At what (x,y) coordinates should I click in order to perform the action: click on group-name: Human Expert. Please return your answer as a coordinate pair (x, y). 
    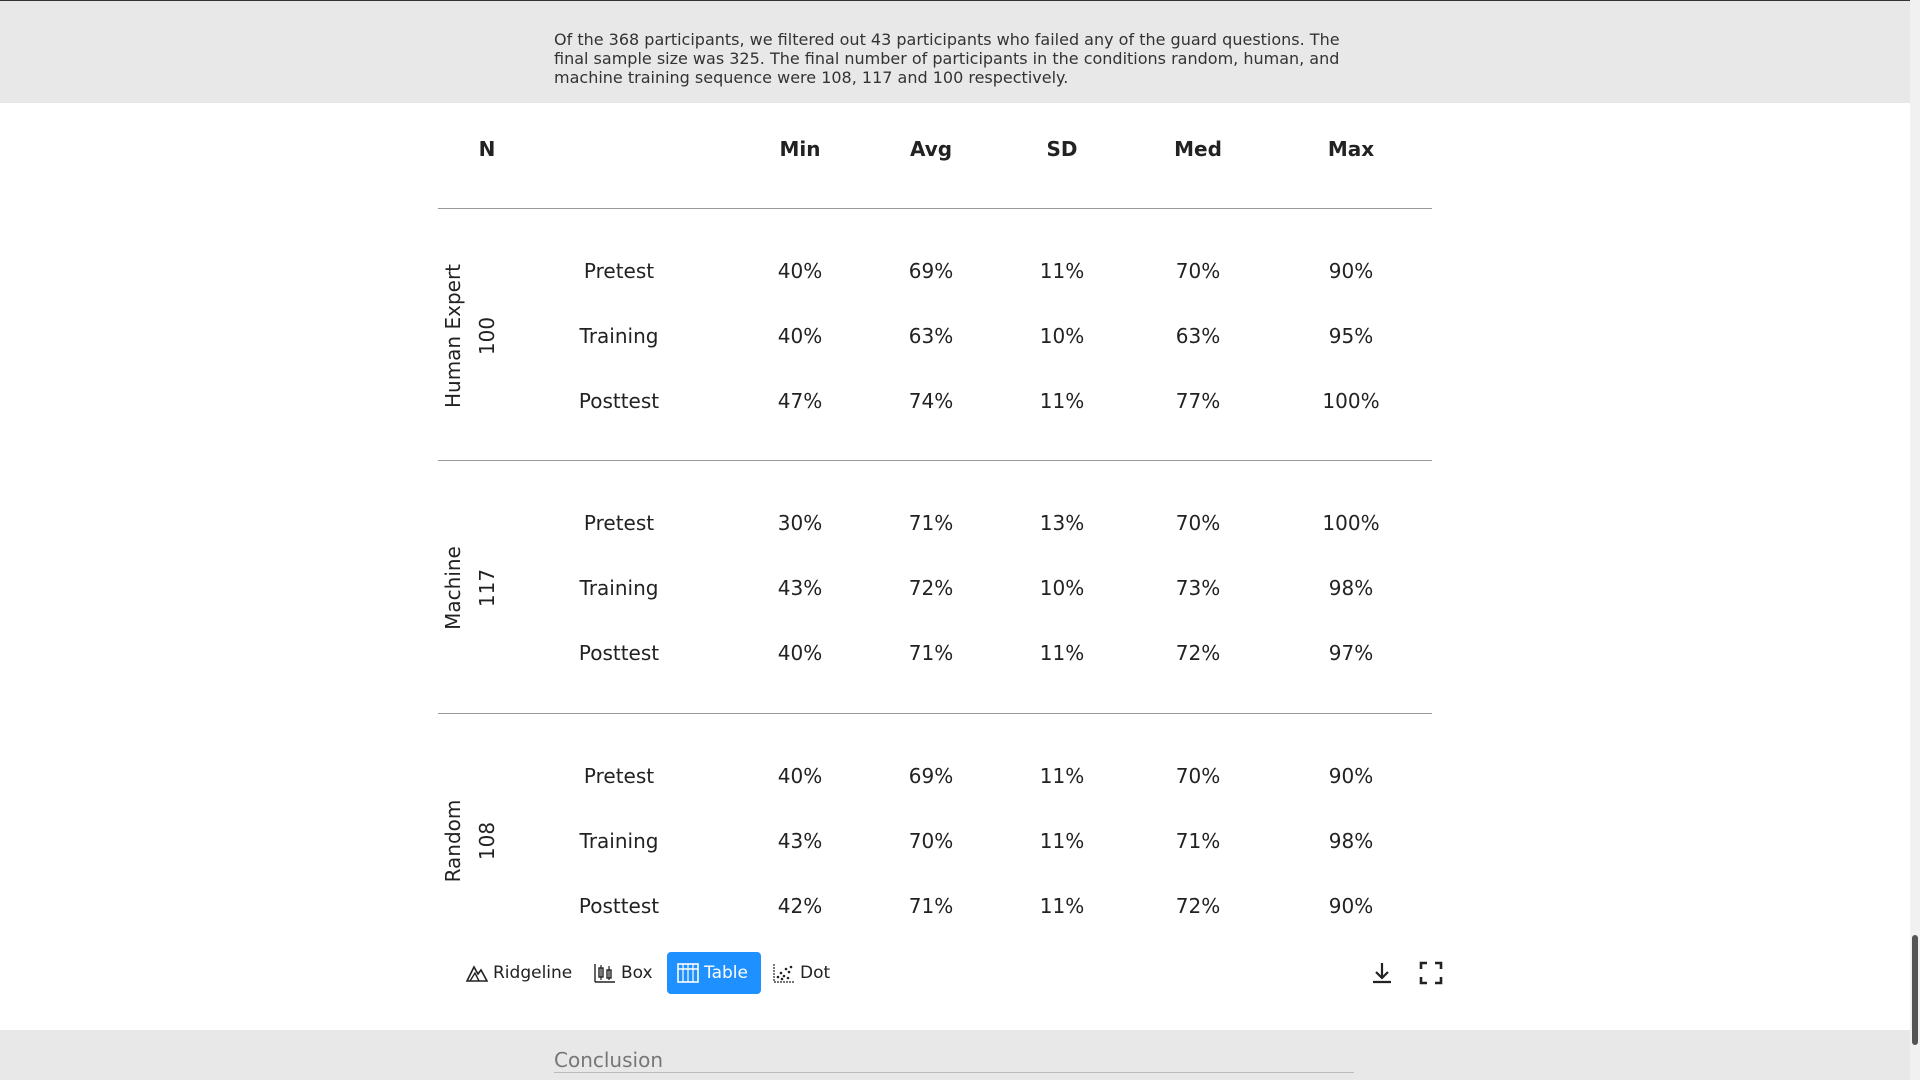
    Looking at the image, I should click on (453, 336).